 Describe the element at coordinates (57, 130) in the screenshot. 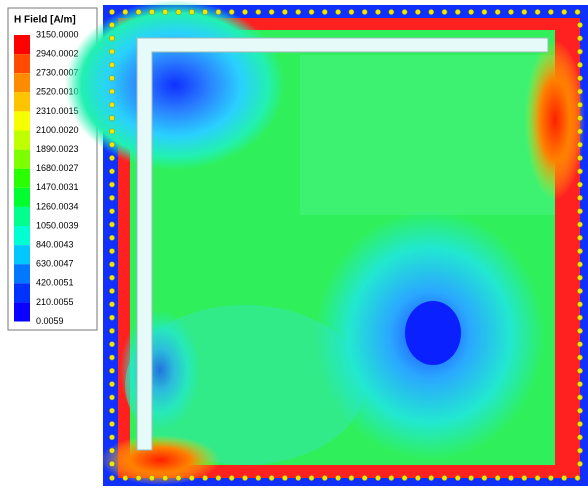

I see `legend-label: 2100.0020` at that location.